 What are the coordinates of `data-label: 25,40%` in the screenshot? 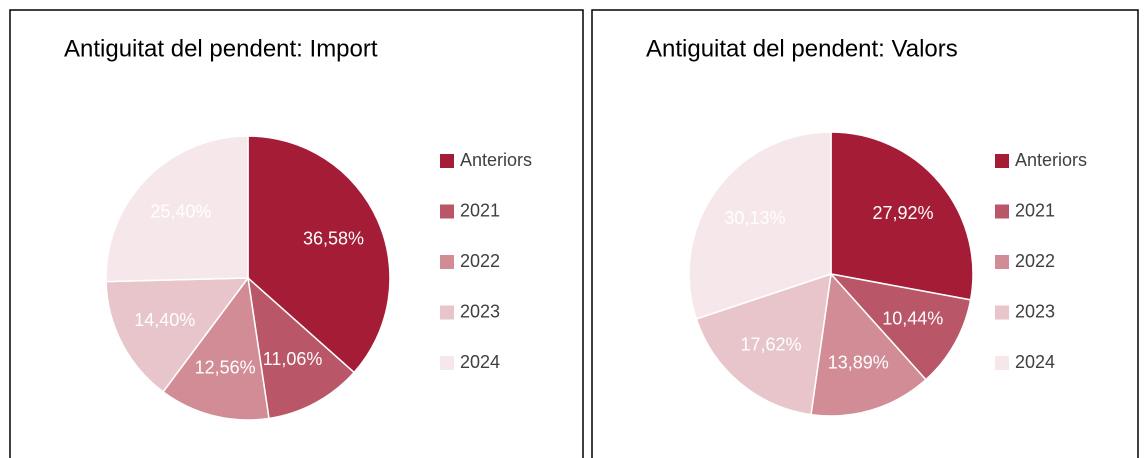 It's located at (180, 211).